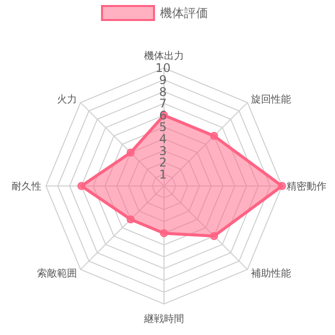 The image size is (335, 335). What do you see at coordinates (163, 115) in the screenshot?
I see `y-tick-label: 6` at bounding box center [163, 115].